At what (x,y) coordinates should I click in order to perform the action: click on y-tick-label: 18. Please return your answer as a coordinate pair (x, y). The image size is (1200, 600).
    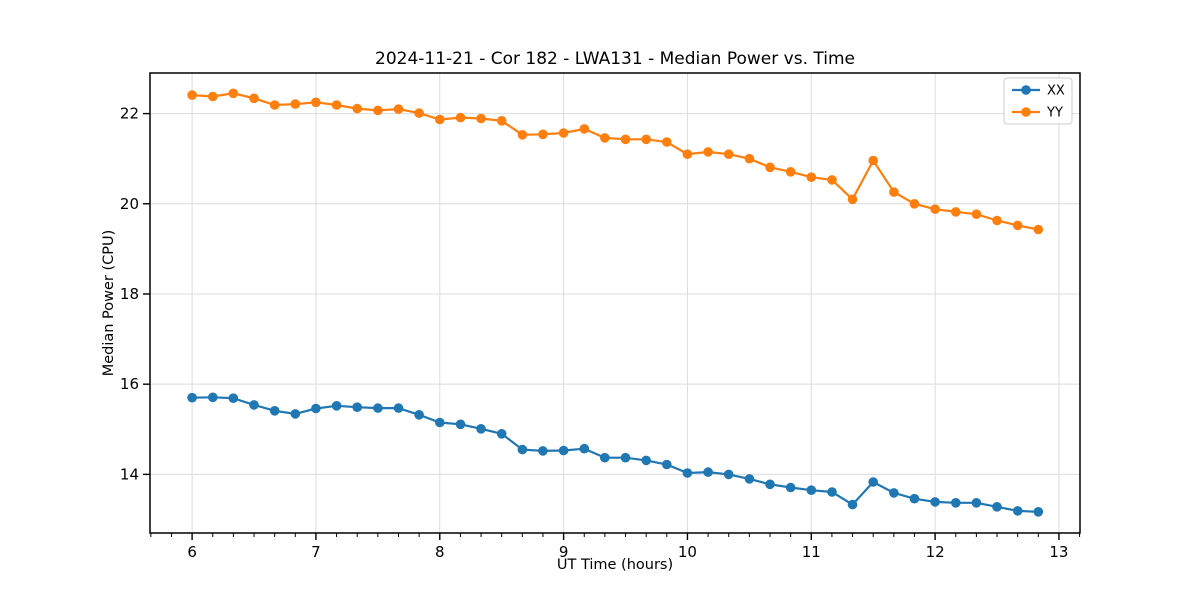
    Looking at the image, I should click on (129, 294).